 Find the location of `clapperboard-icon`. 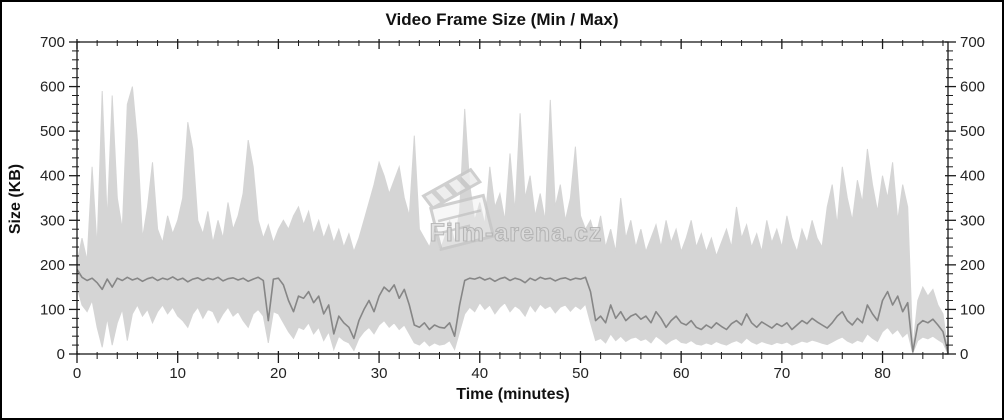

clapperboard-icon is located at coordinates (458, 209).